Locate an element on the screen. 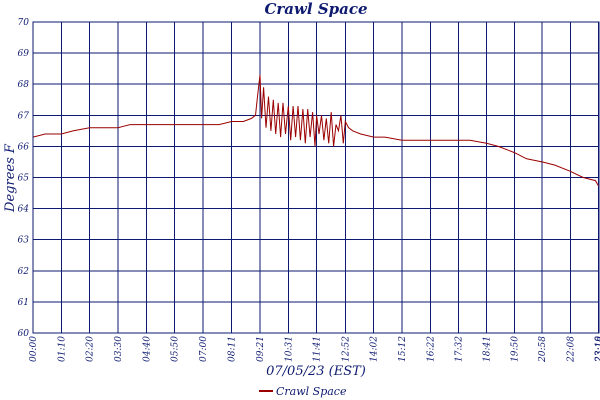 The image size is (600, 400). x-tick-21: 23:19 is located at coordinates (597, 349).